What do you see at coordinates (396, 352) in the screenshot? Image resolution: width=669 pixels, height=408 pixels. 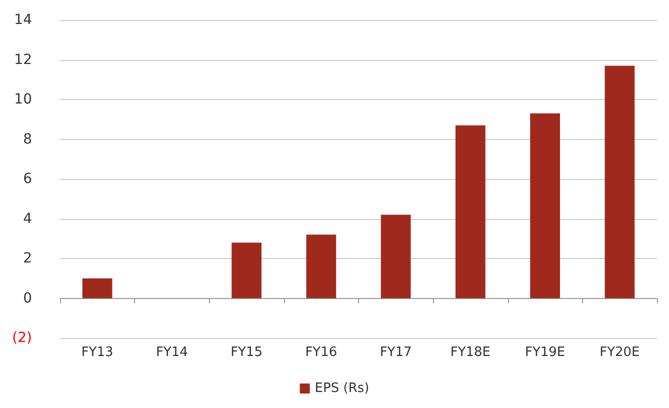 I see `x-tick-label: FY17` at bounding box center [396, 352].